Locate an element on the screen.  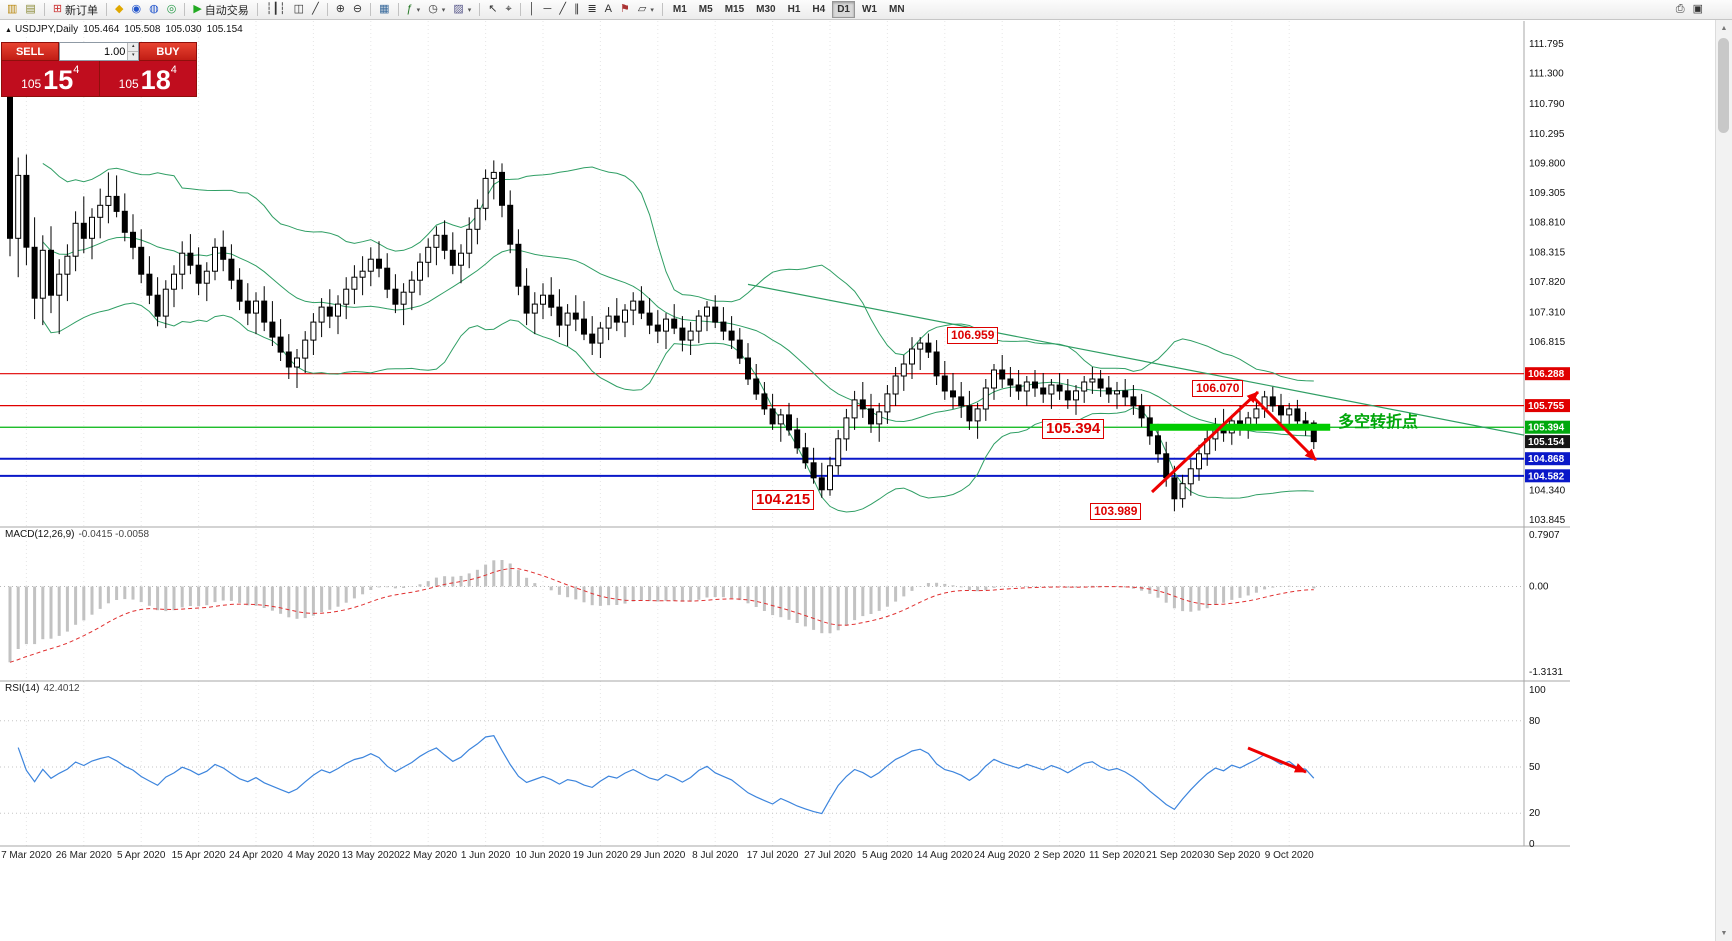
vertical-scrollbar: ▲ ▼ is located at coordinates (1723, 480).